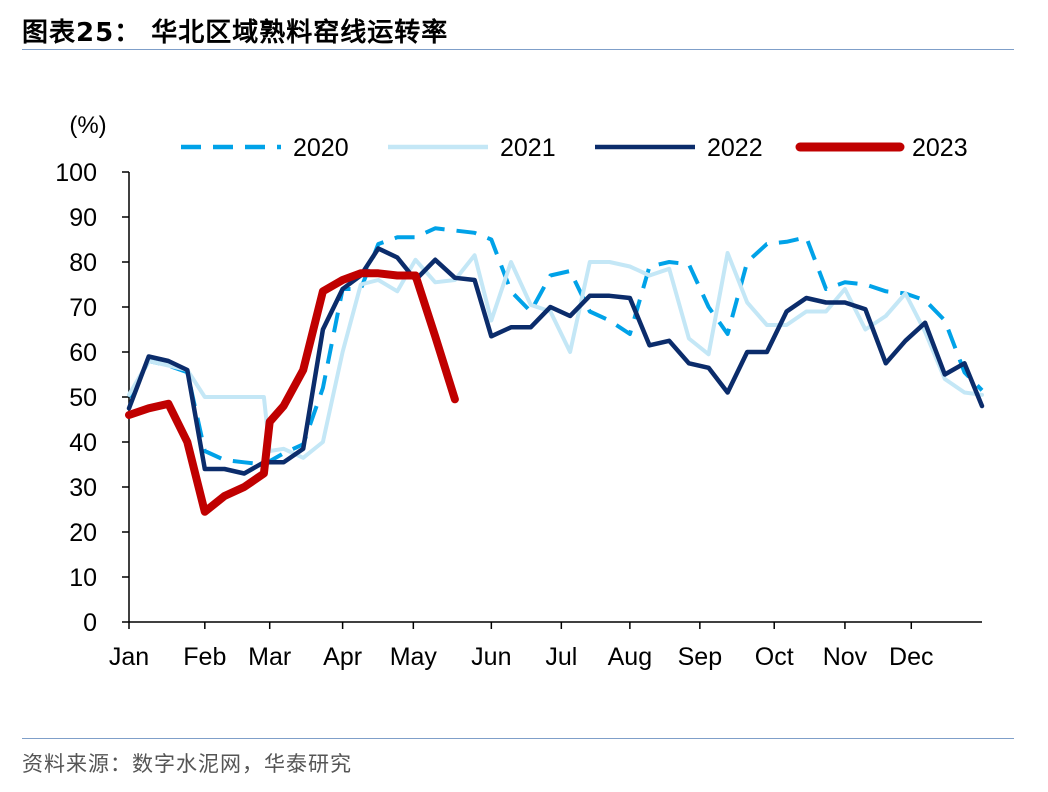 The width and height of the screenshot is (1048, 792). I want to click on x-tick-label: Feb, so click(204, 657).